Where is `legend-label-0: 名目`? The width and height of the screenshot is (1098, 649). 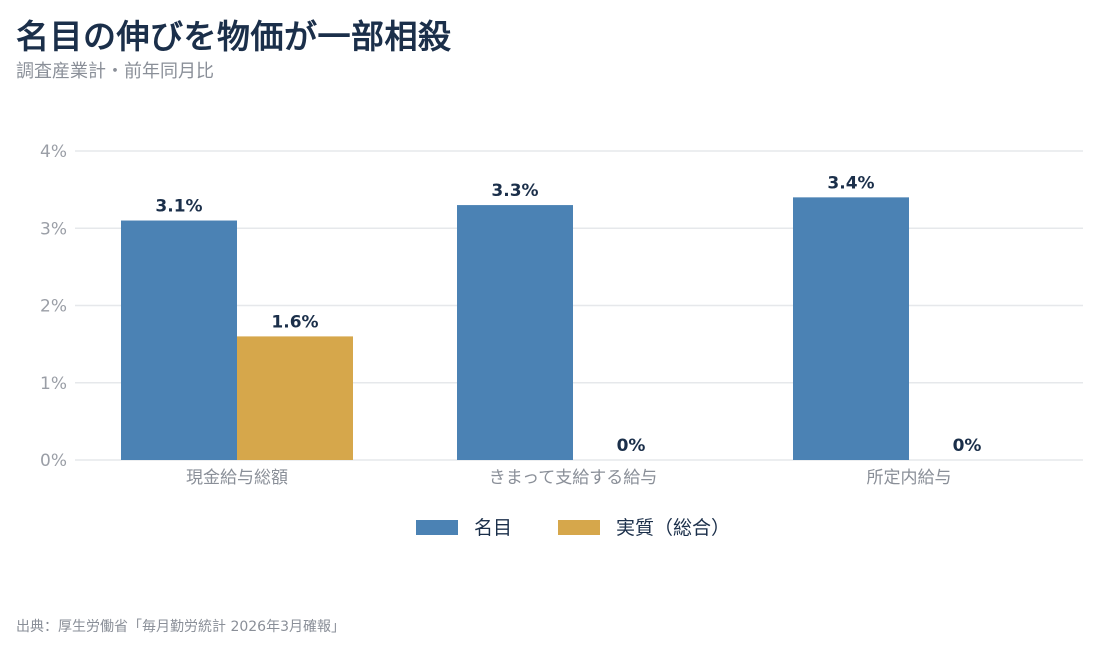
legend-label-0: 名目 is located at coordinates (493, 528).